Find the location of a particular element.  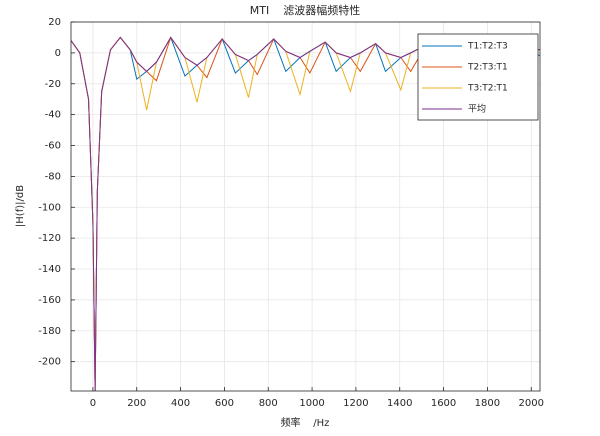

legend-label: T2:T3:T1 is located at coordinates (487, 68).